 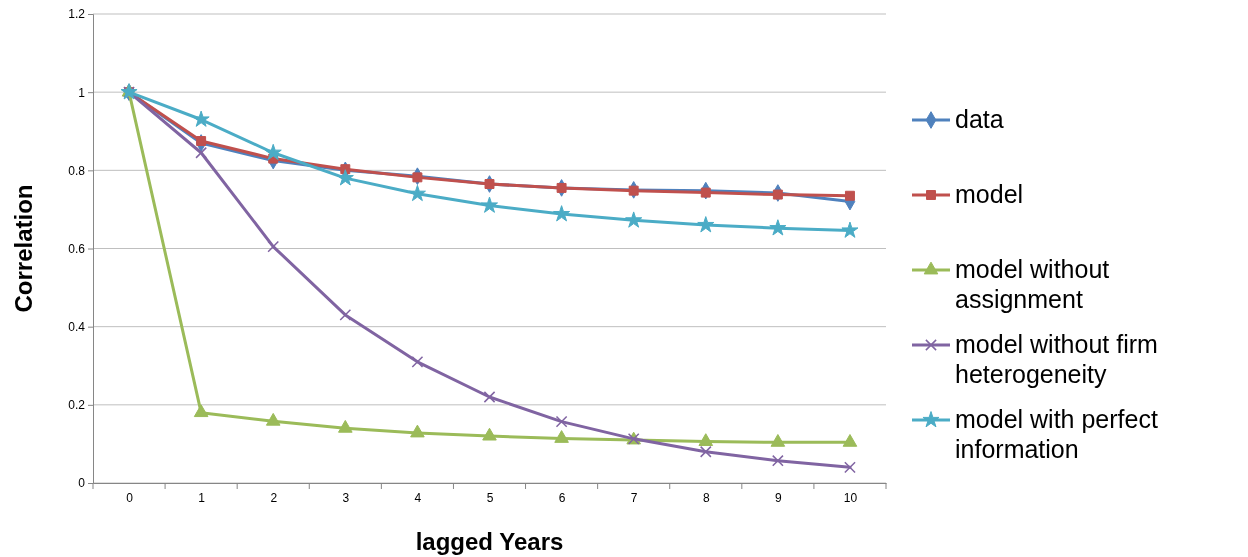 I want to click on y-tick-label: 0, so click(x=82, y=483).